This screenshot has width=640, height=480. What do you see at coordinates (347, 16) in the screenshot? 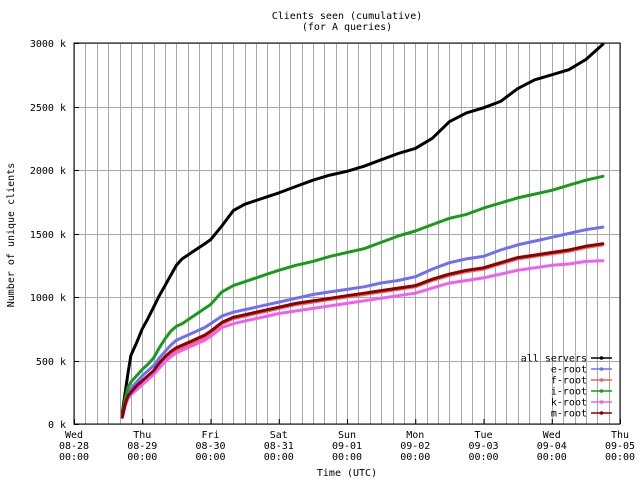
I see `chart-title: Clients seen (cumulative)` at bounding box center [347, 16].